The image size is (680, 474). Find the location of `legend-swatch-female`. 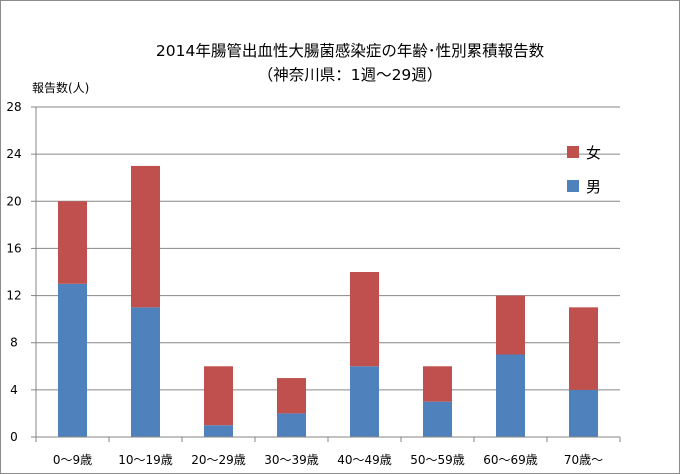

legend-swatch-female is located at coordinates (573, 152).